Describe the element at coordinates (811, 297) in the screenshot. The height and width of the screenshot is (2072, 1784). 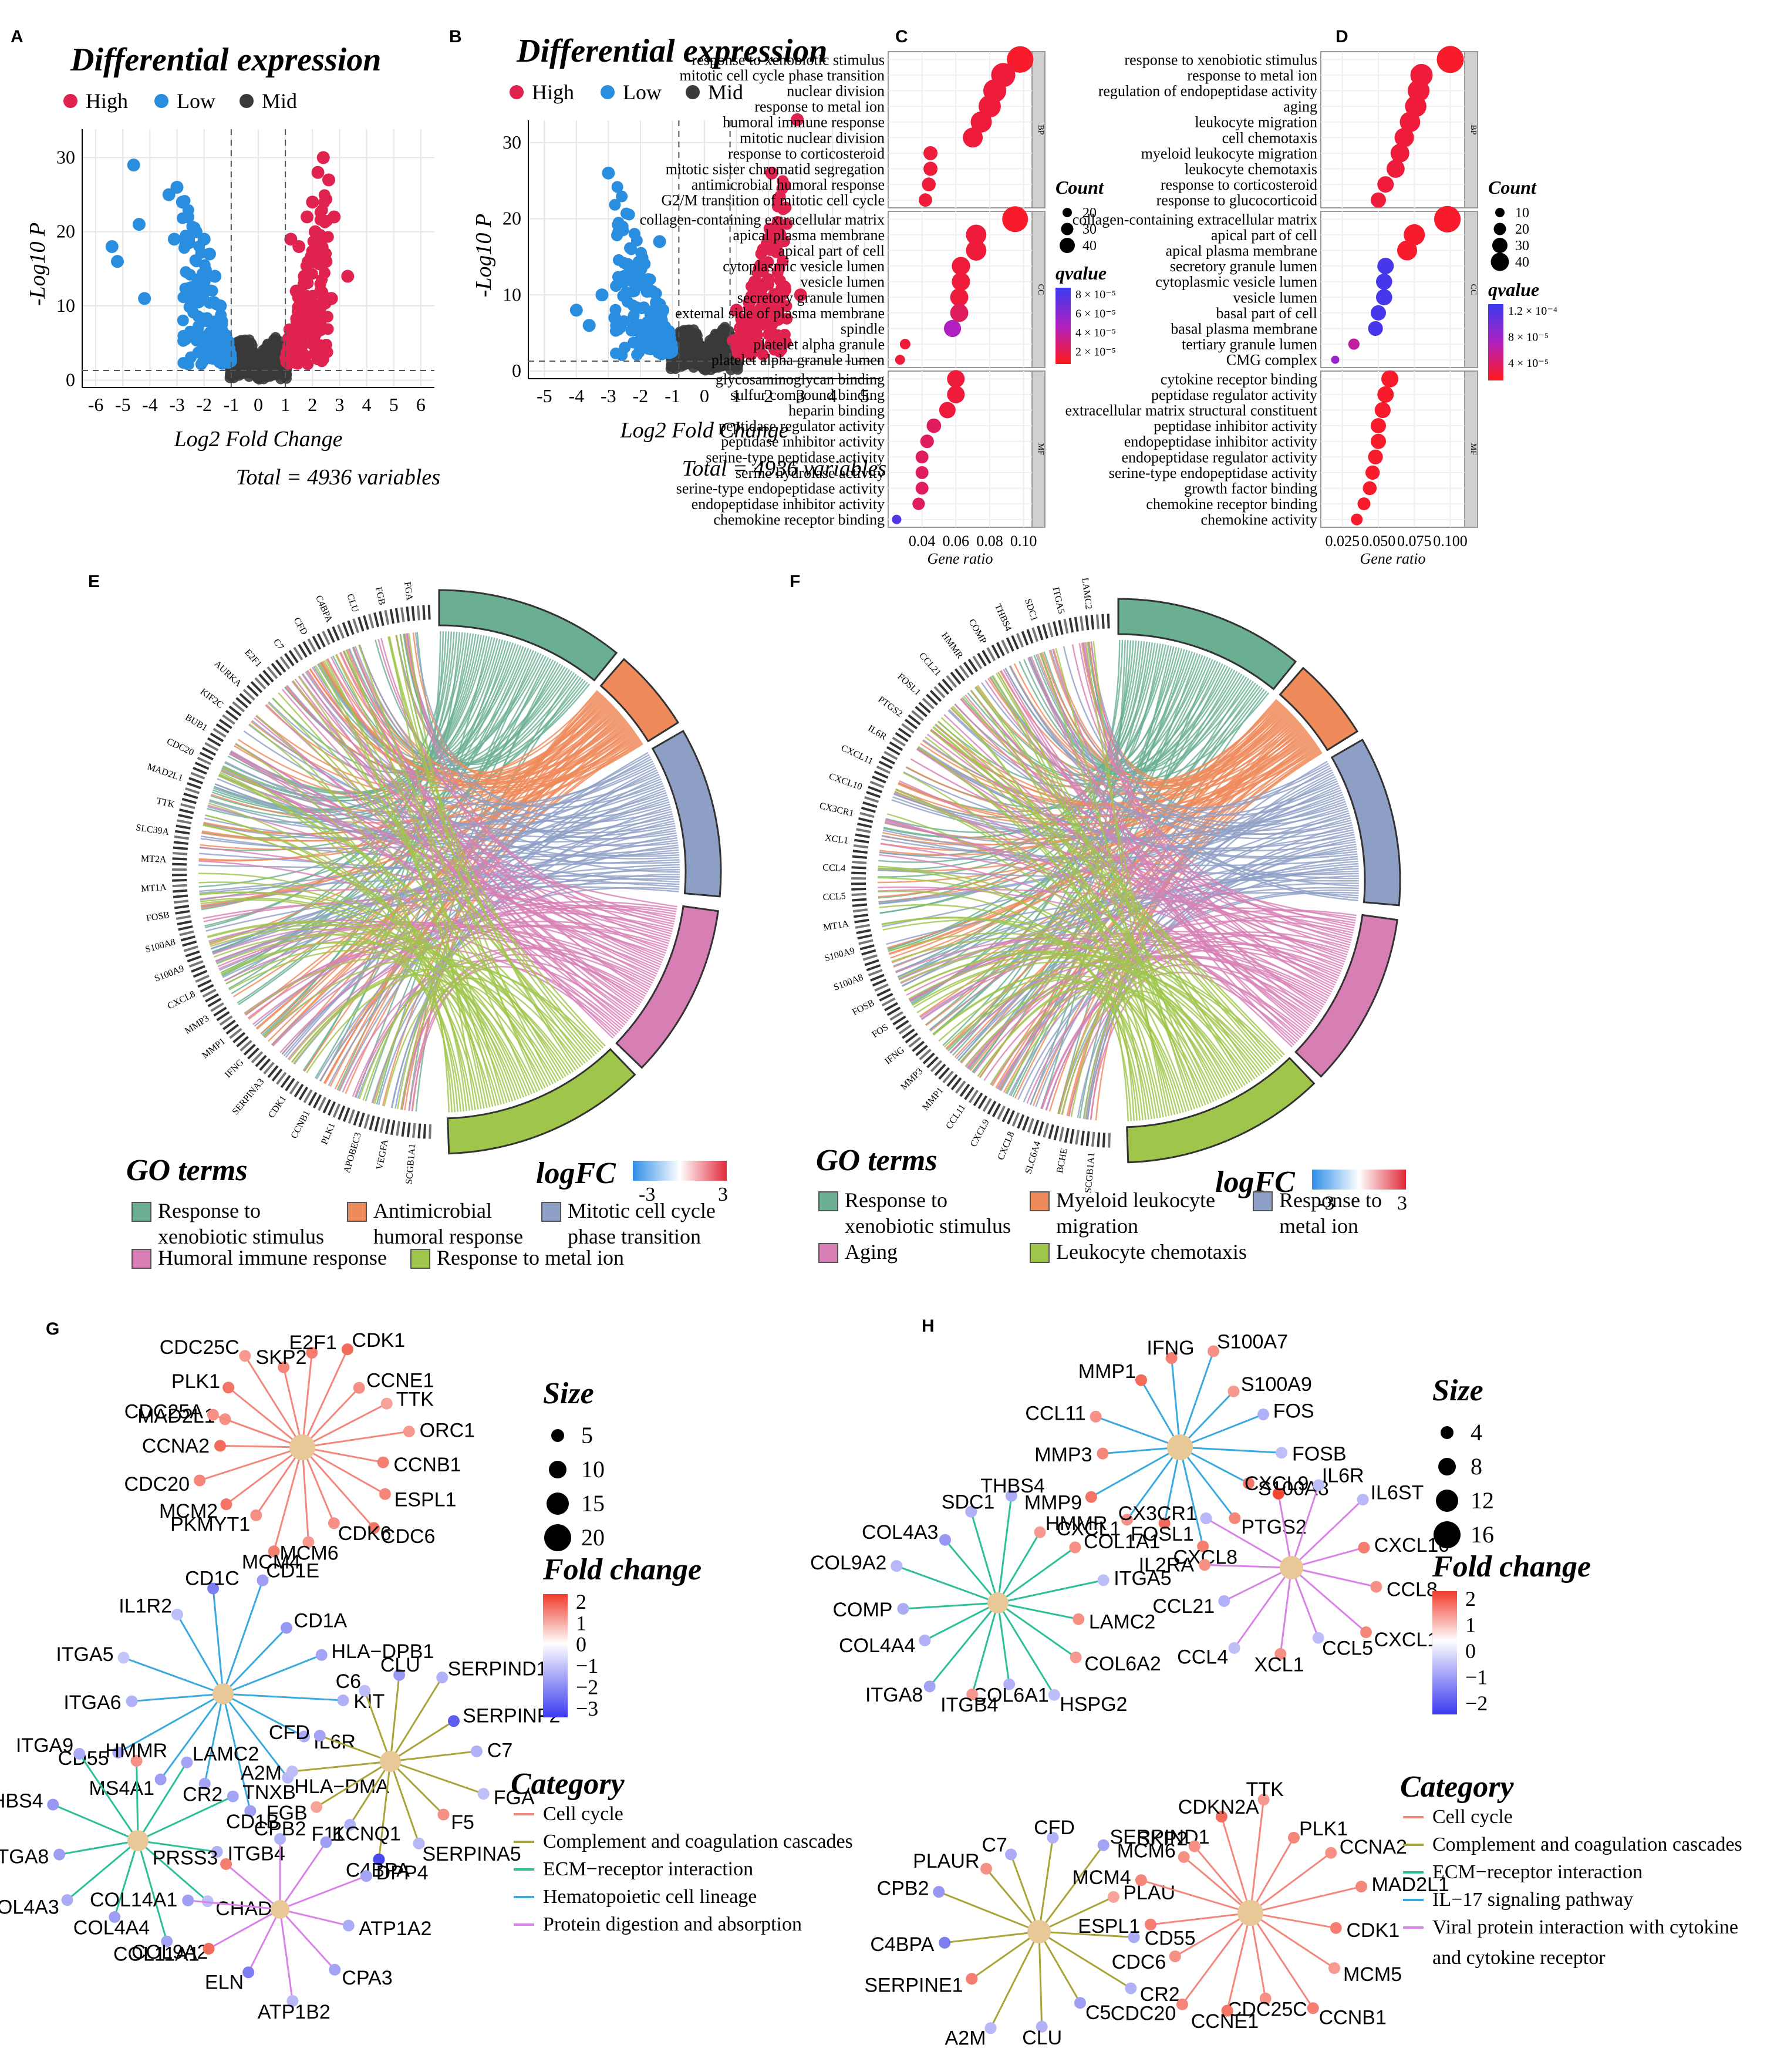
I see `term-label: secretory granule lumen` at that location.